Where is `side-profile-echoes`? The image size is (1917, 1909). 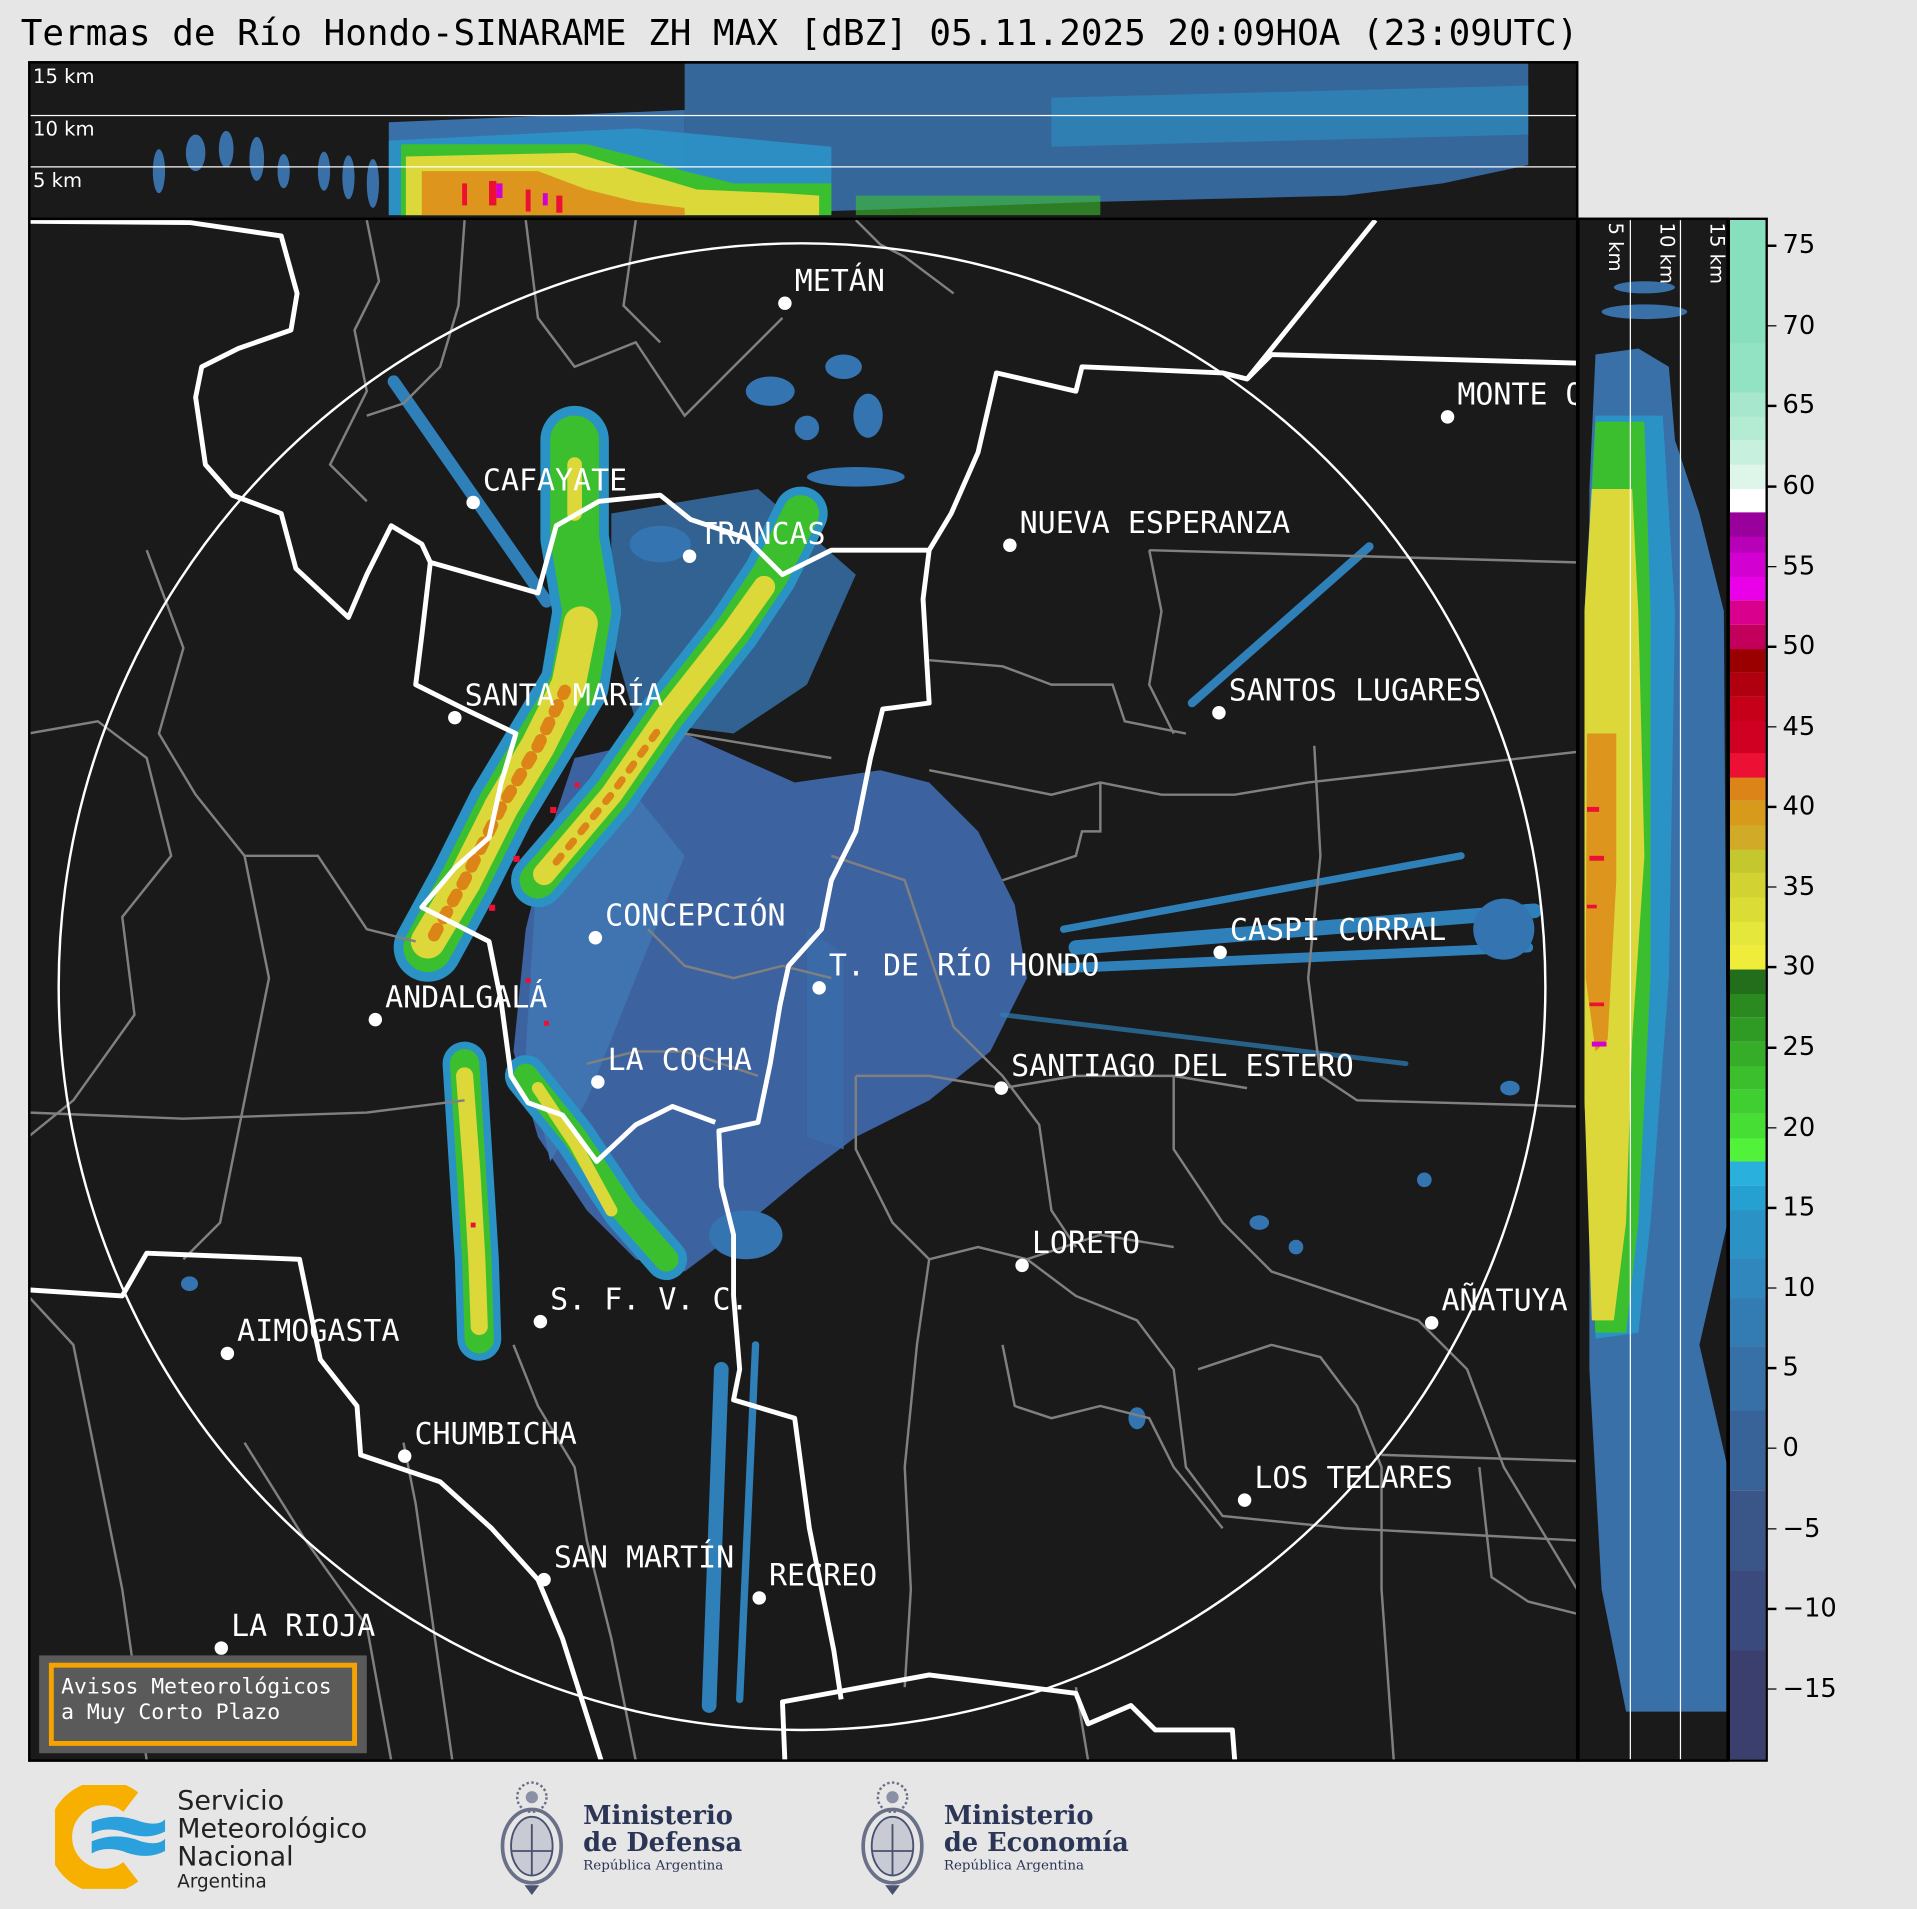
side-profile-echoes is located at coordinates (1655, 996).